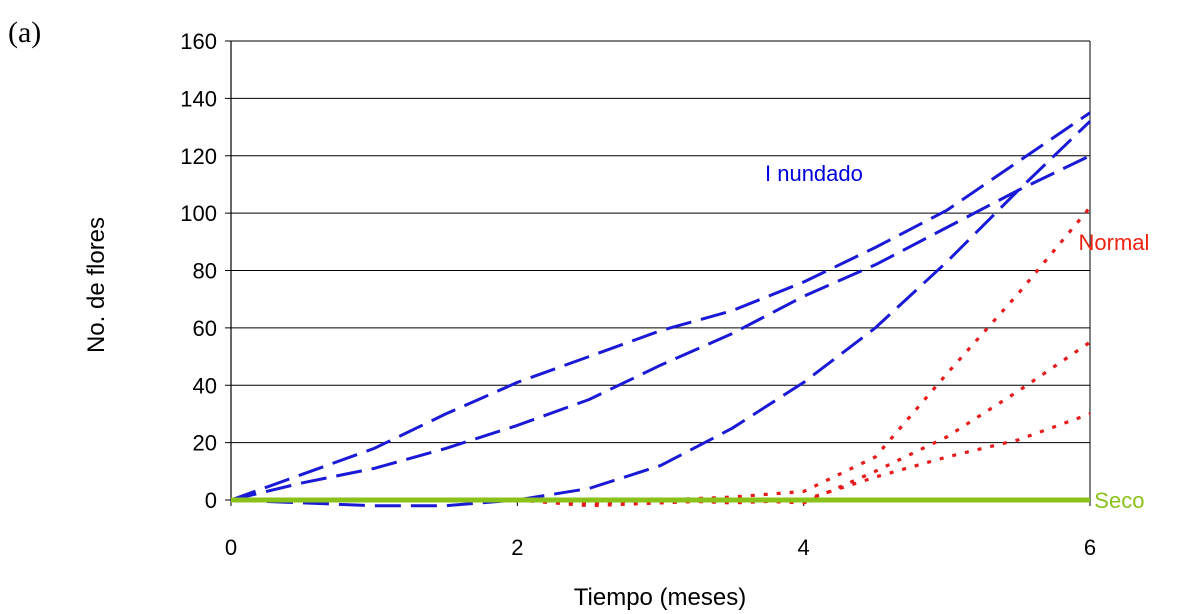  Describe the element at coordinates (198, 41) in the screenshot. I see `y-tick-label: 160` at that location.